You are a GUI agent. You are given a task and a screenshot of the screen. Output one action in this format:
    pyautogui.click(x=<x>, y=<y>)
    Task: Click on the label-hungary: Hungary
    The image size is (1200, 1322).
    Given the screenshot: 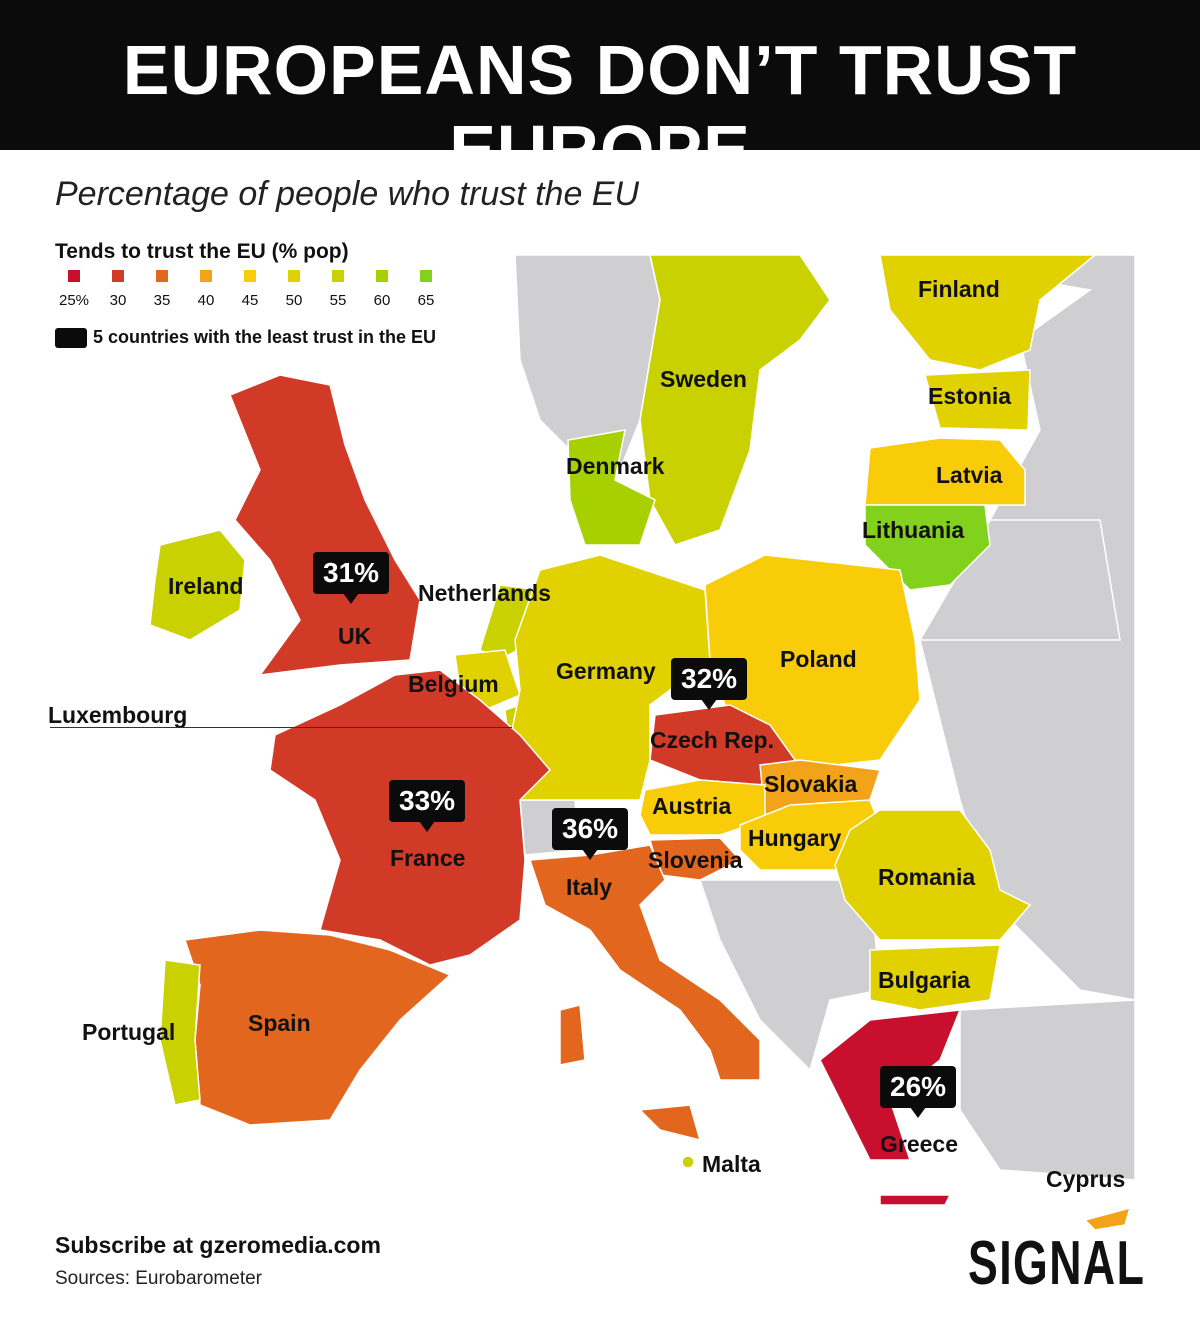 What is the action you would take?
    pyautogui.click(x=795, y=838)
    